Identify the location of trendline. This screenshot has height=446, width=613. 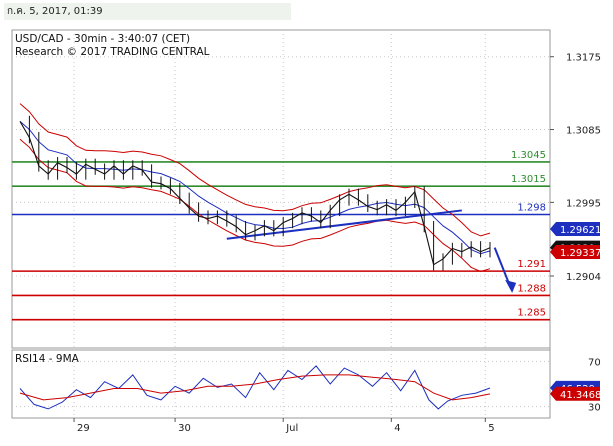
(344, 224).